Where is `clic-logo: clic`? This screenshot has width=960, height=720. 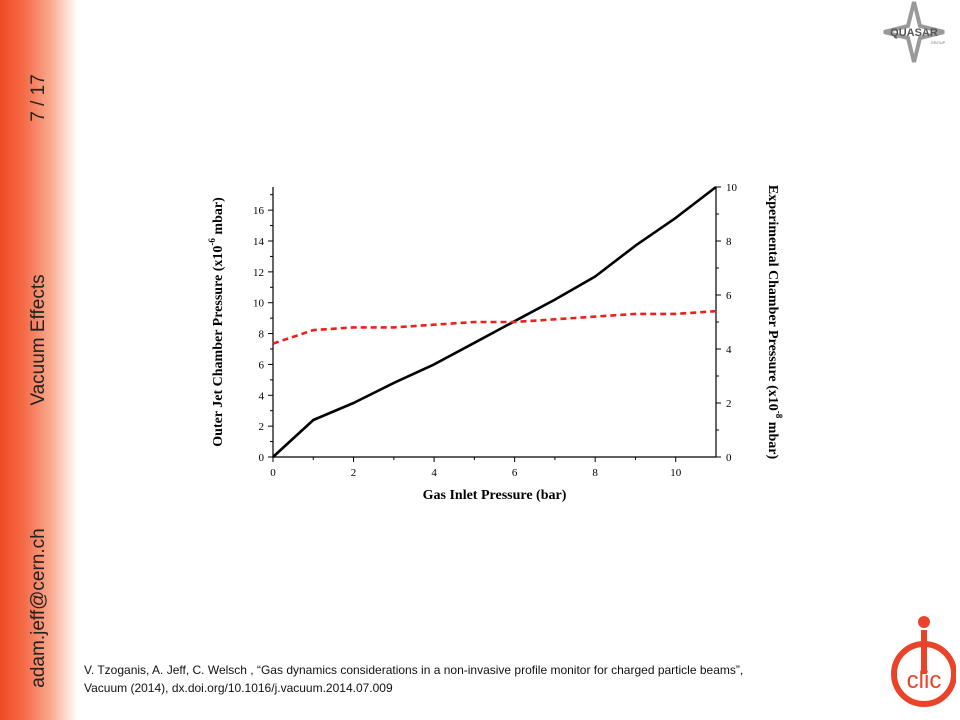
clic-logo: clic is located at coordinates (923, 661).